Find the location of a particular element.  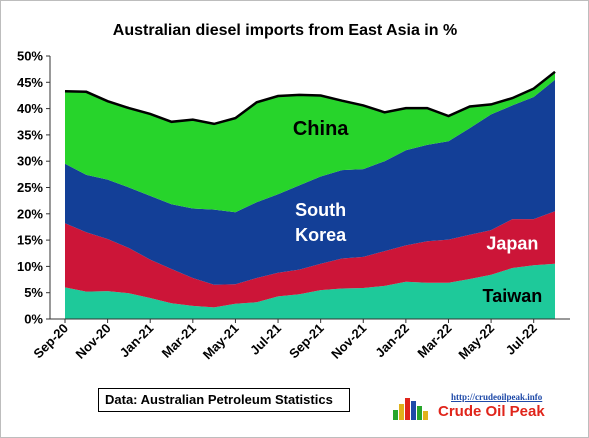

total-line is located at coordinates (310, 98).